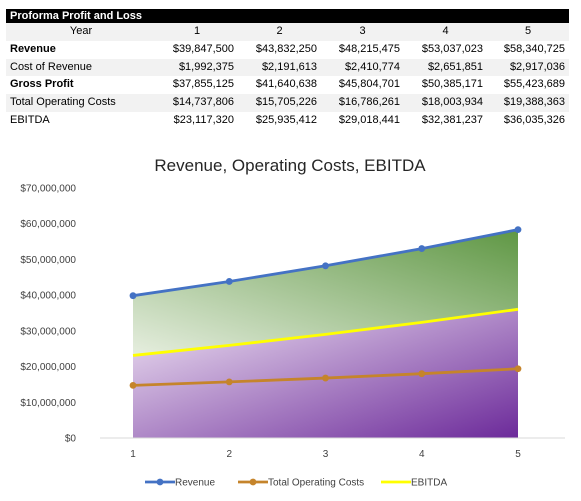  Describe the element at coordinates (534, 48) in the screenshot. I see `row-value: $58,340,725` at that location.